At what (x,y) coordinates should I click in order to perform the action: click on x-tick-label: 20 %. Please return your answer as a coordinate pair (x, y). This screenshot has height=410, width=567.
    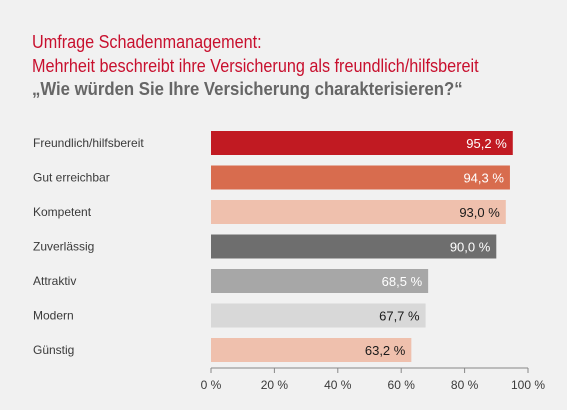
    Looking at the image, I should click on (275, 385).